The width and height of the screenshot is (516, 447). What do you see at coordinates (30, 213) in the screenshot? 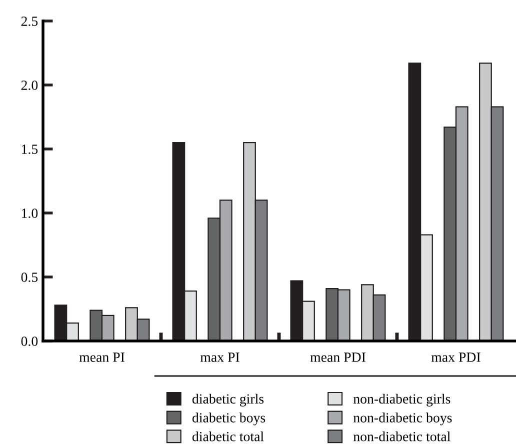
I see `y-tick-label: 1.0` at bounding box center [30, 213].